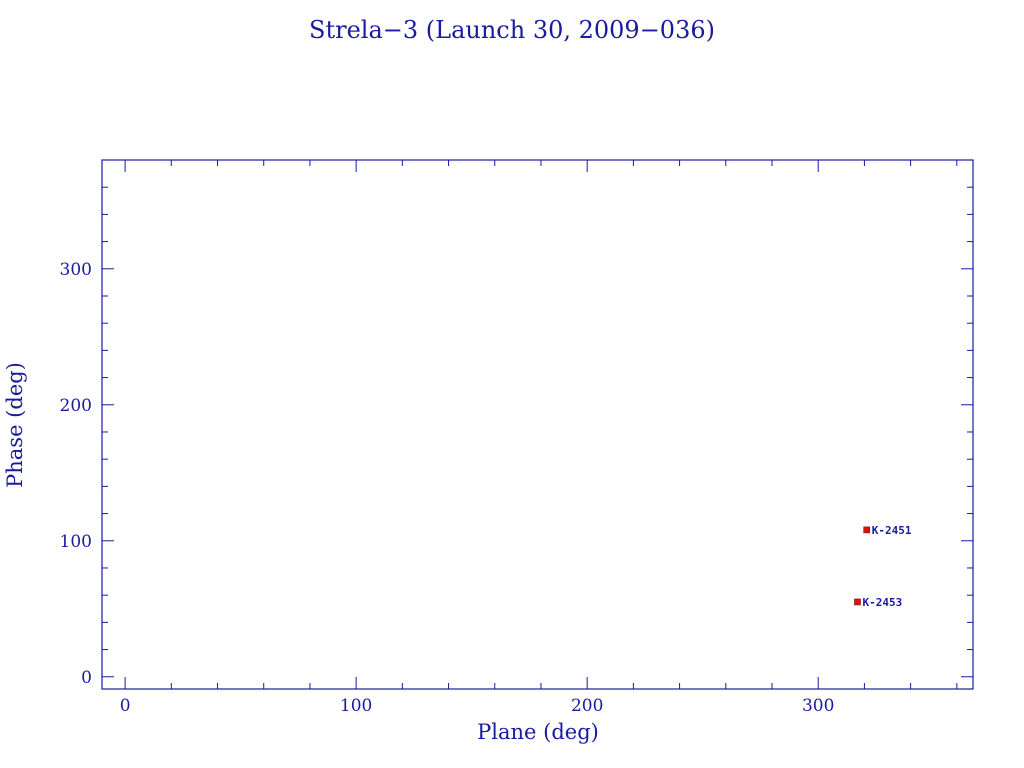 The width and height of the screenshot is (1024, 768). Describe the element at coordinates (15, 425) in the screenshot. I see `y-axis-label: Phase (deg)` at that location.